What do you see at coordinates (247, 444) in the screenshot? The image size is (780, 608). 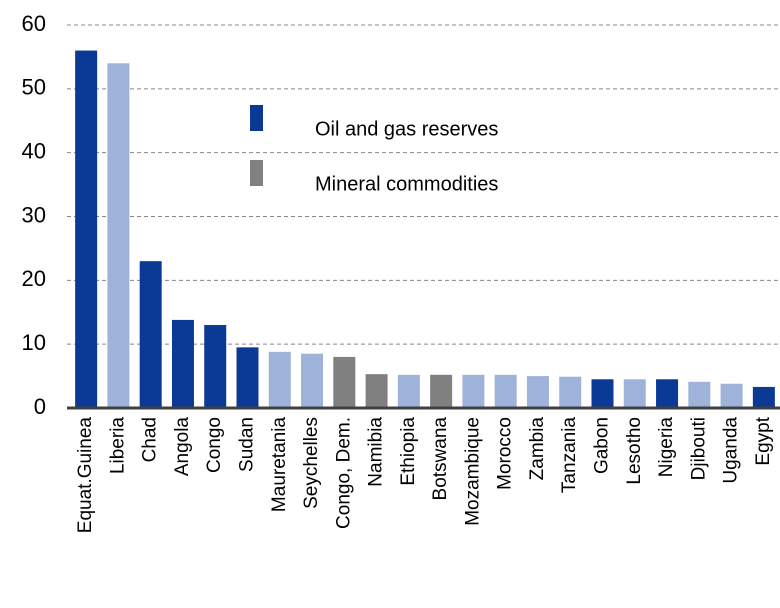 I see `x-tick-label: Sudan` at bounding box center [247, 444].